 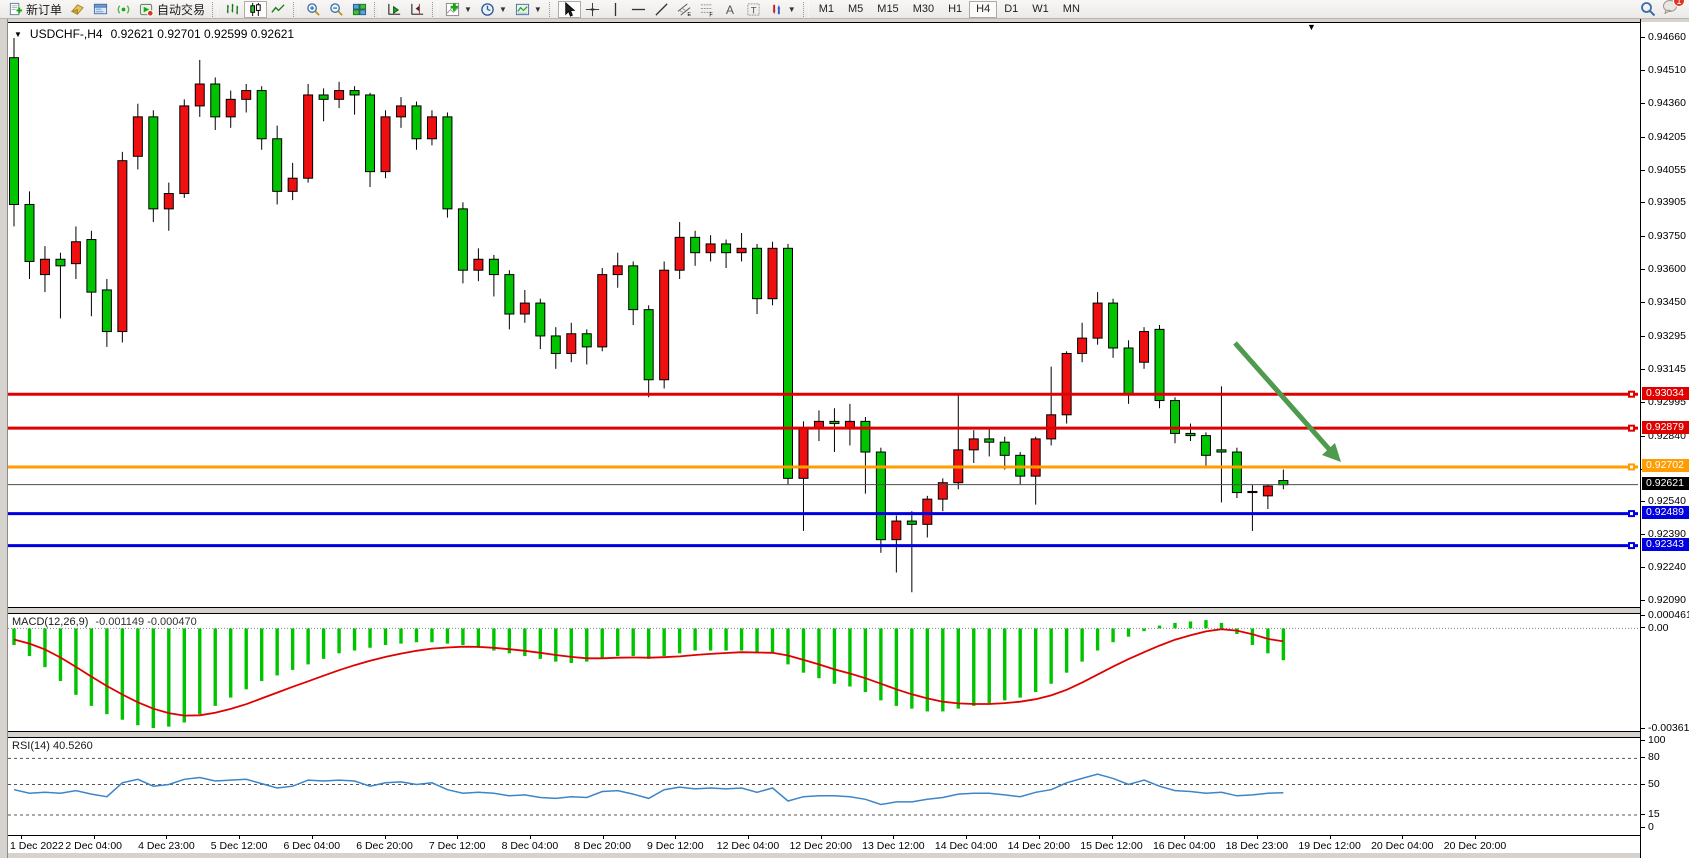 I want to click on terminal-icon, so click(x=100, y=8).